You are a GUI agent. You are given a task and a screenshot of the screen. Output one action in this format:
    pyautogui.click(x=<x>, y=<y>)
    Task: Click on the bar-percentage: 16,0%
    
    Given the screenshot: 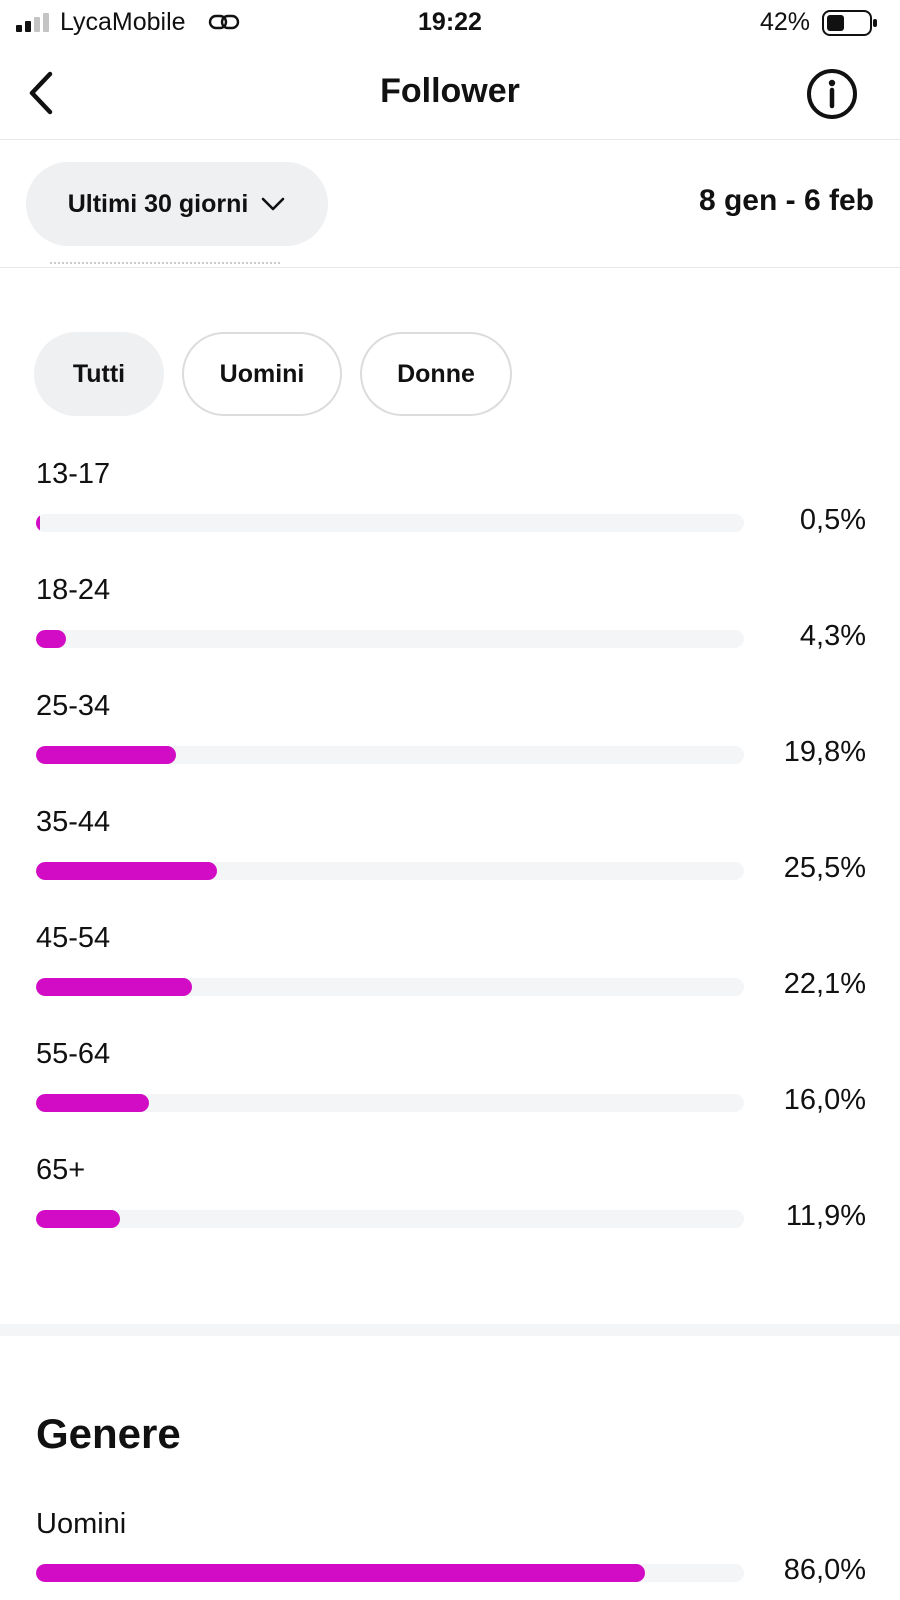 What is the action you would take?
    pyautogui.click(x=824, y=1100)
    